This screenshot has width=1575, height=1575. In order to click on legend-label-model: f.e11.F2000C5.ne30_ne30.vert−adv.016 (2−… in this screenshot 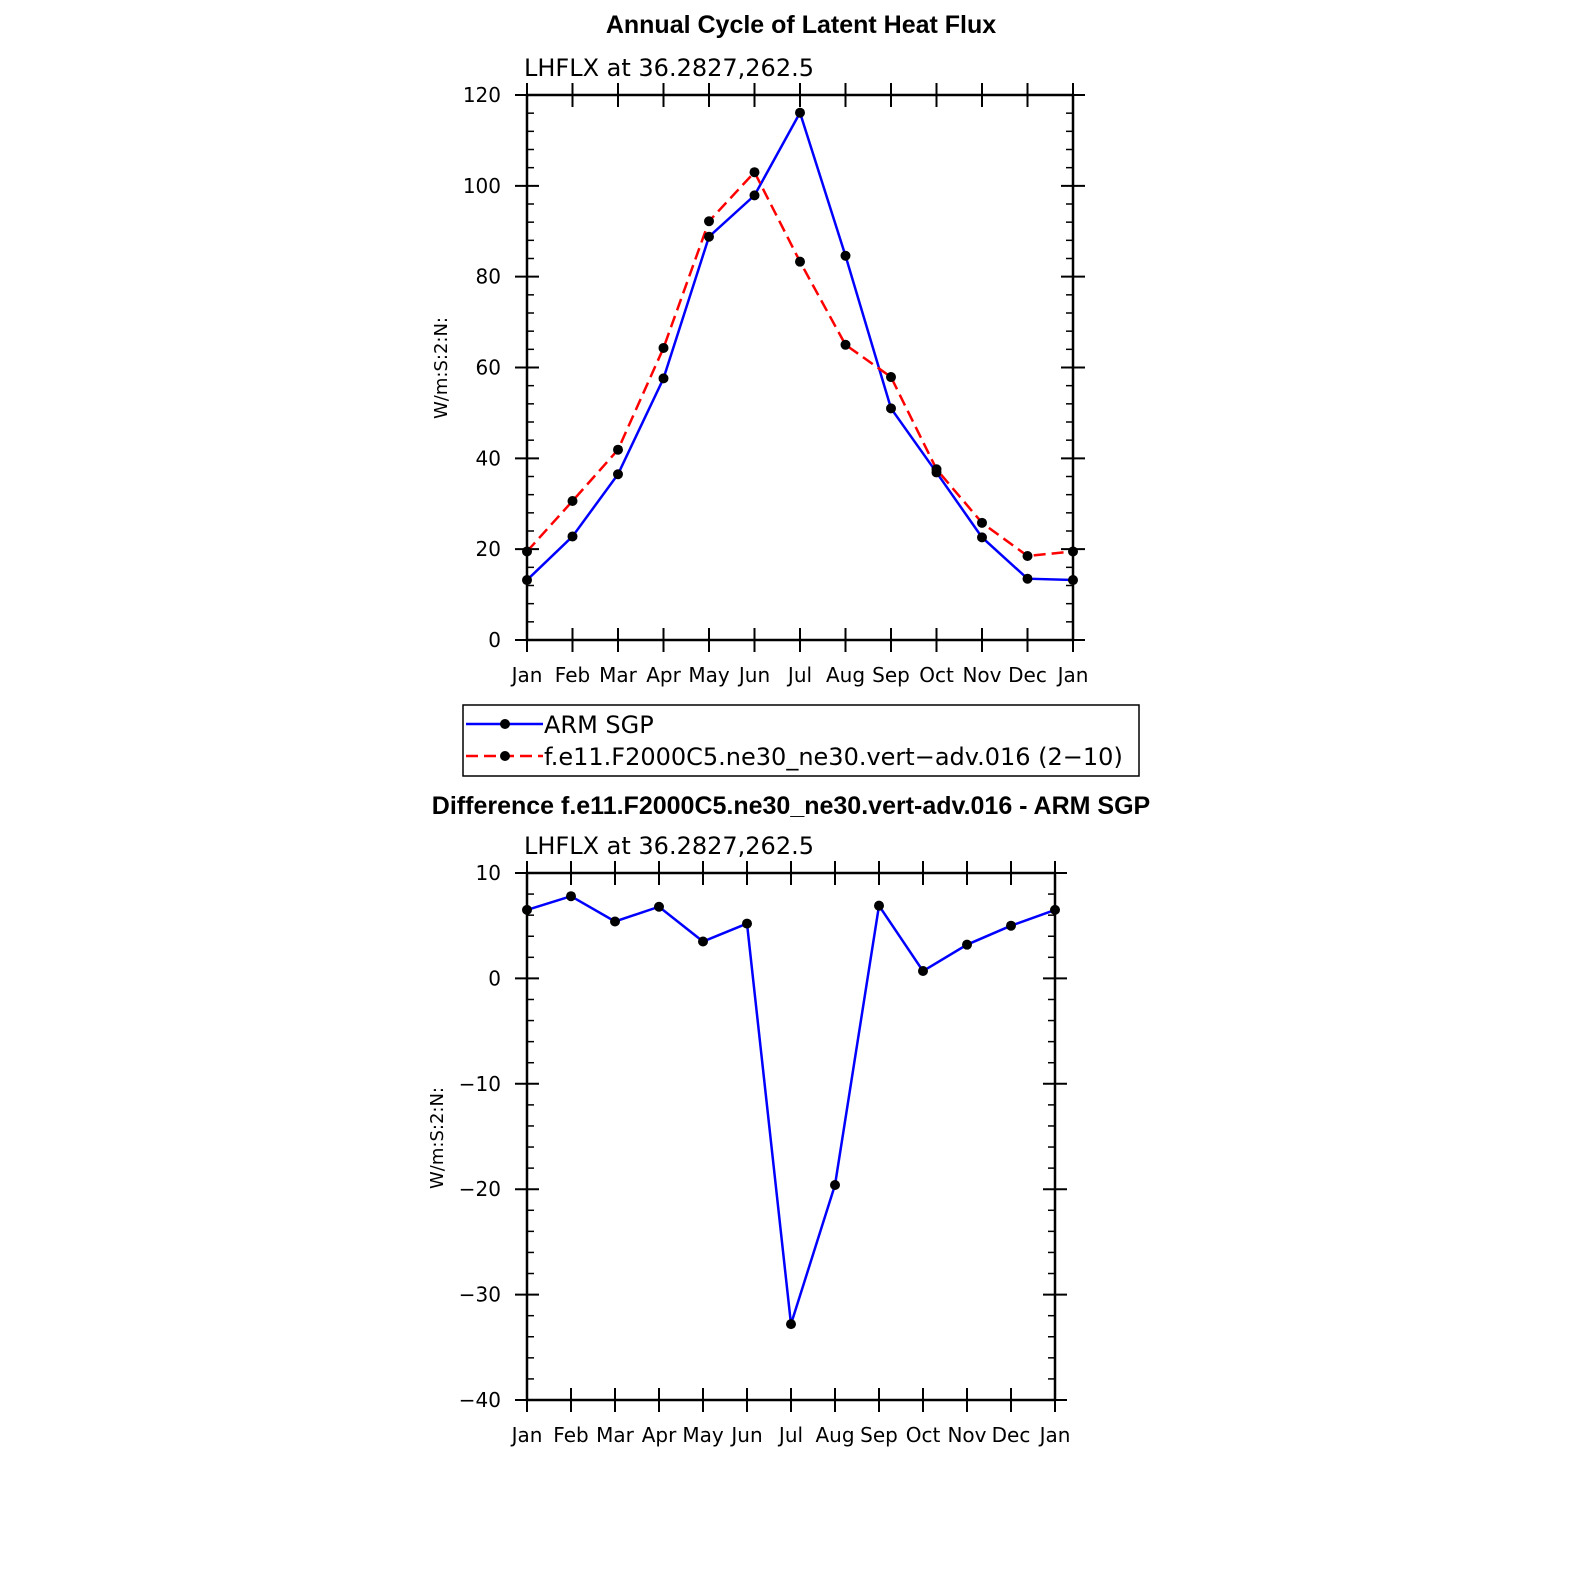, I will do `click(833, 757)`.